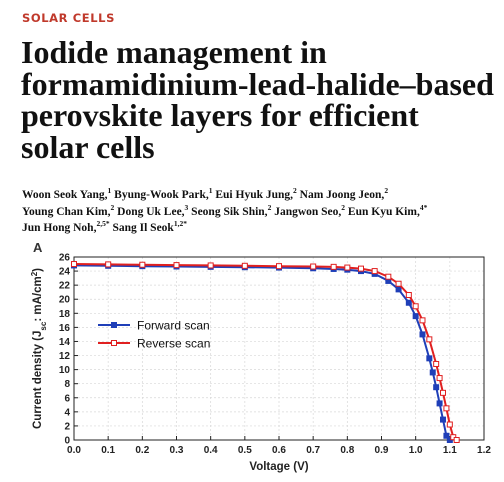  Describe the element at coordinates (229, 211) in the screenshot. I see `author-name: Seong Sik Shin,` at that location.